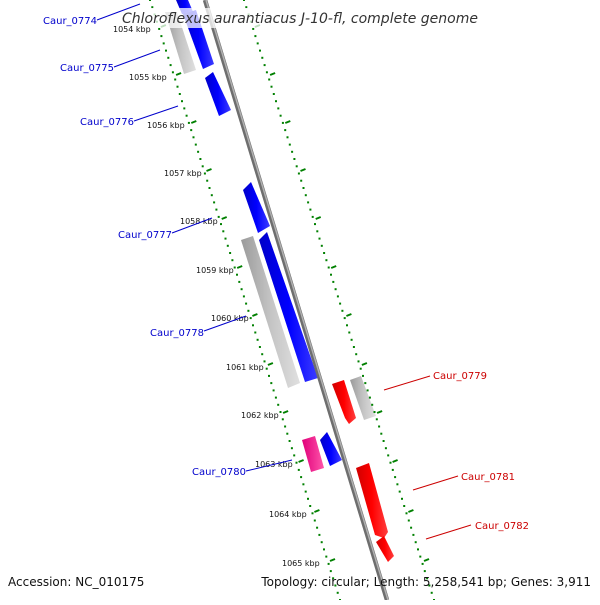 The image size is (600, 605). I want to click on gene-label-caur-0779: Caur_0779, so click(460, 376).